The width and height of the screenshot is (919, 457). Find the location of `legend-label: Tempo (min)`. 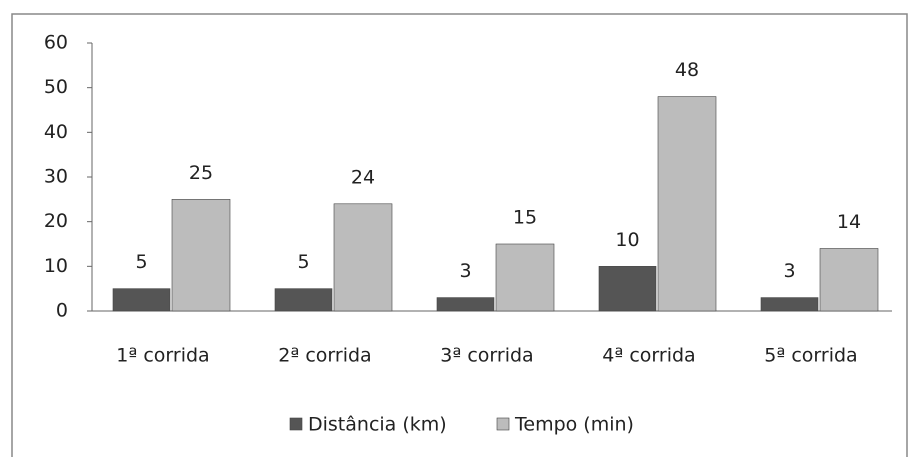

legend-label: Tempo (min) is located at coordinates (574, 425).